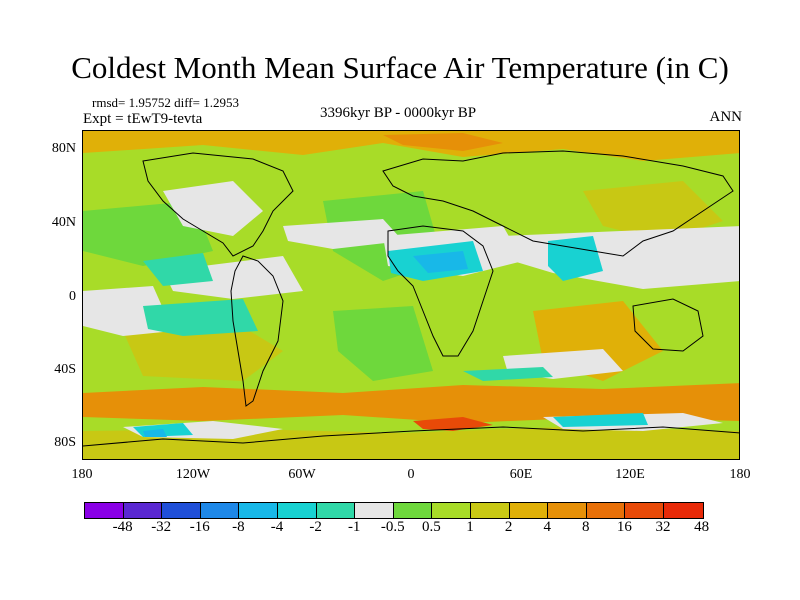 The width and height of the screenshot is (800, 600). What do you see at coordinates (302, 474) in the screenshot?
I see `x-tick-60w: 60W` at bounding box center [302, 474].